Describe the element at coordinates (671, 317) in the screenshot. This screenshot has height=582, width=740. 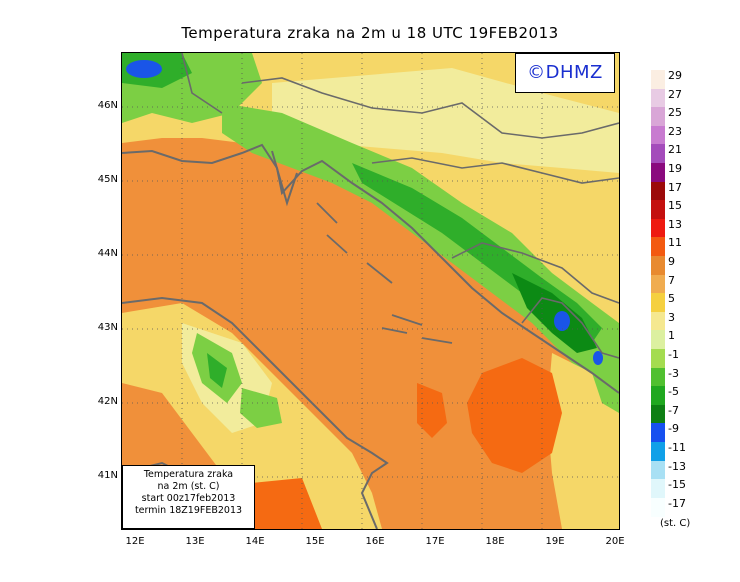
I see `colorbar-label: 3` at that location.